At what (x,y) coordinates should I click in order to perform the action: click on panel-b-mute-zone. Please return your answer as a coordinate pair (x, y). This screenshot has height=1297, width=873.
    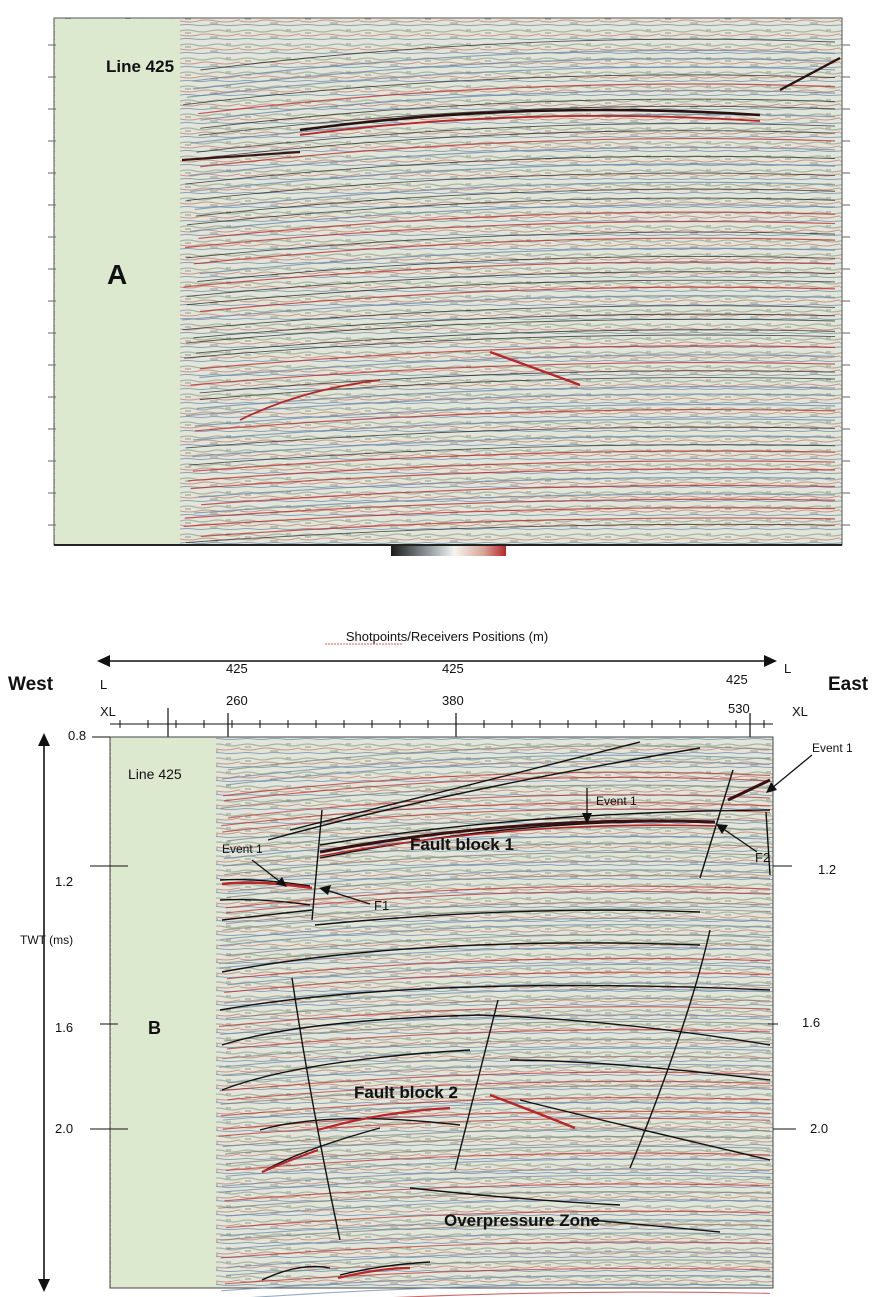
    Looking at the image, I should click on (163, 1012).